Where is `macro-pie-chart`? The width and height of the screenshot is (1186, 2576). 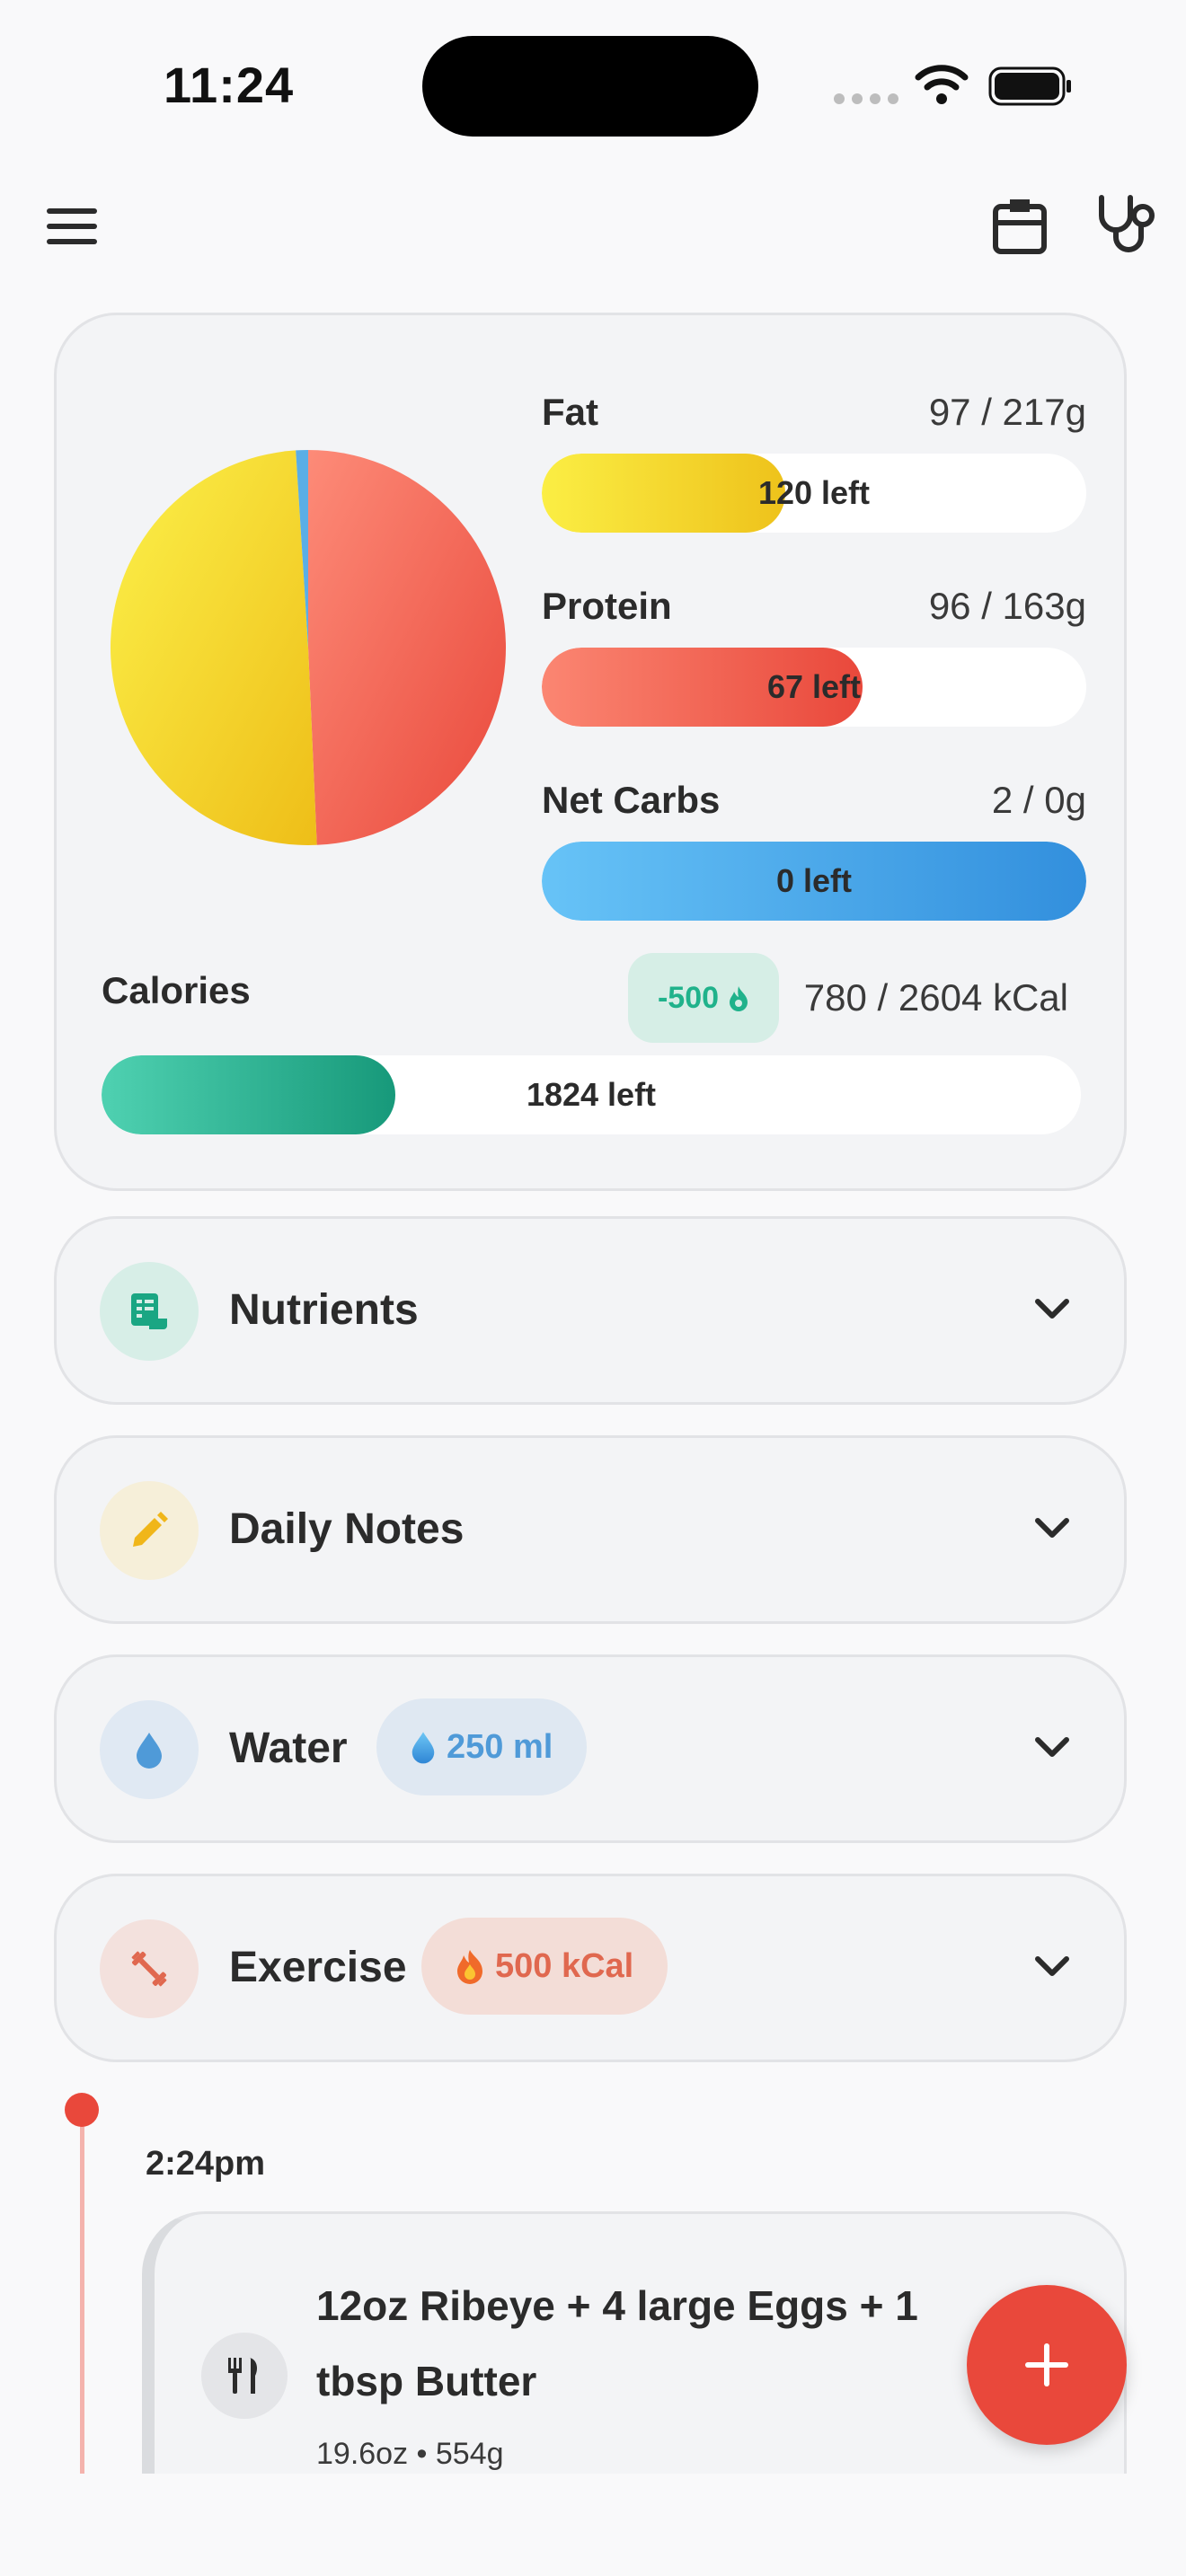
macro-pie-chart is located at coordinates (308, 647).